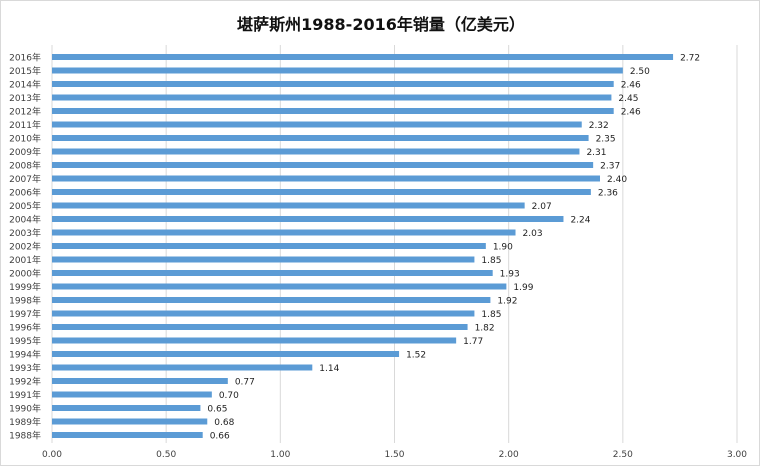 This screenshot has width=760, height=467. What do you see at coordinates (220, 437) in the screenshot?
I see `data-label: 0.66` at bounding box center [220, 437].